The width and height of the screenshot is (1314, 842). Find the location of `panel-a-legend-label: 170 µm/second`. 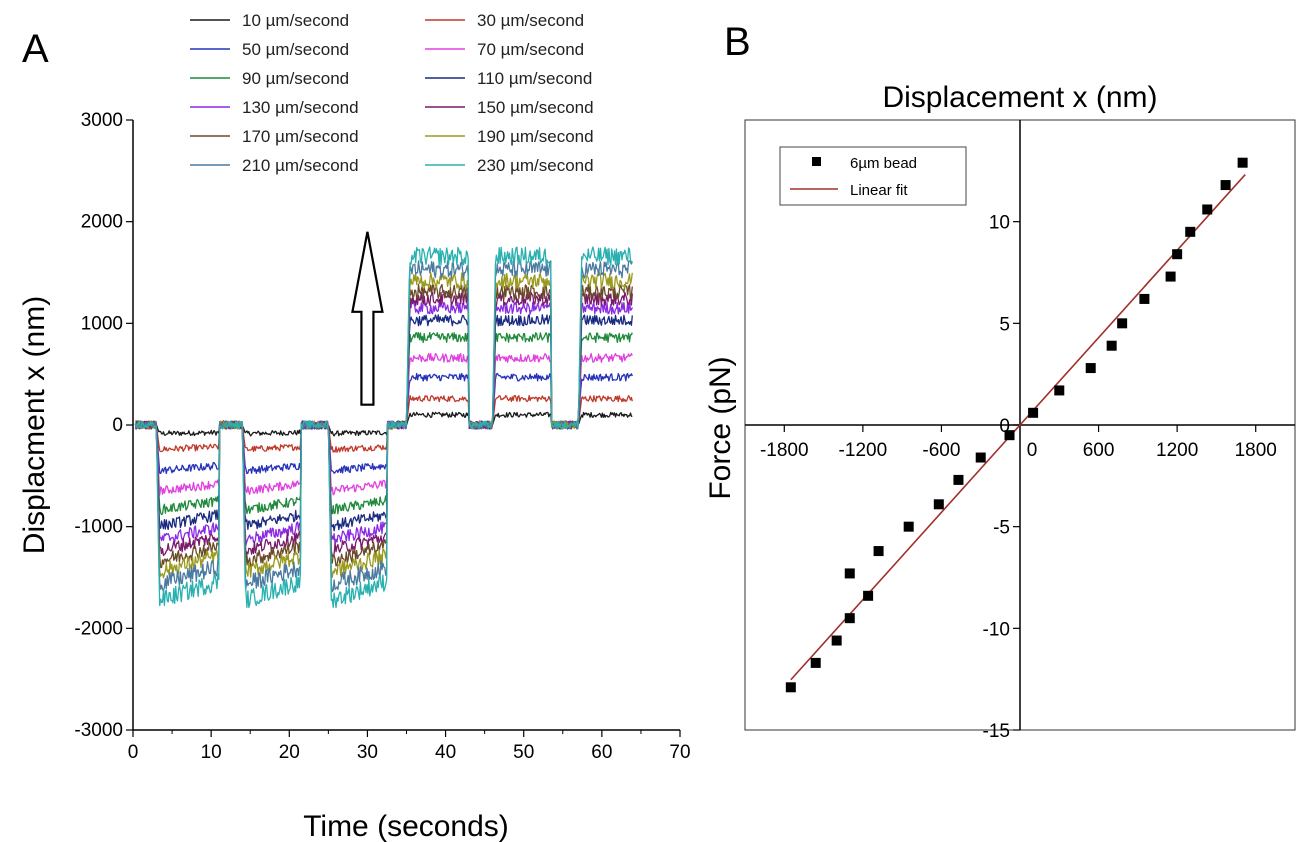

panel-a-legend-label: 170 µm/second is located at coordinates (300, 136).